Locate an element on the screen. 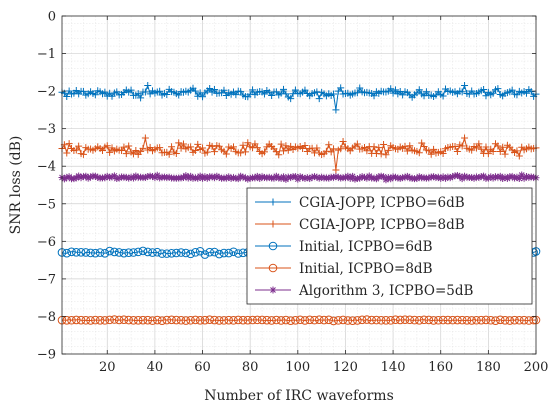 This screenshot has width=550, height=407. legend-label: Initial, ICPBO=8dB is located at coordinates (366, 269).